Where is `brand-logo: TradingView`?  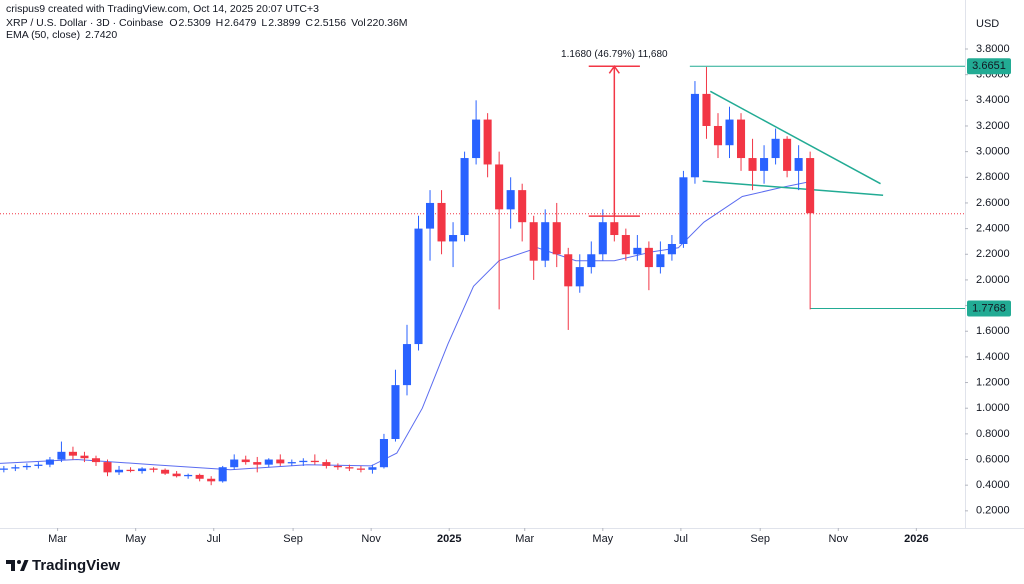 brand-logo: TradingView is located at coordinates (63, 565).